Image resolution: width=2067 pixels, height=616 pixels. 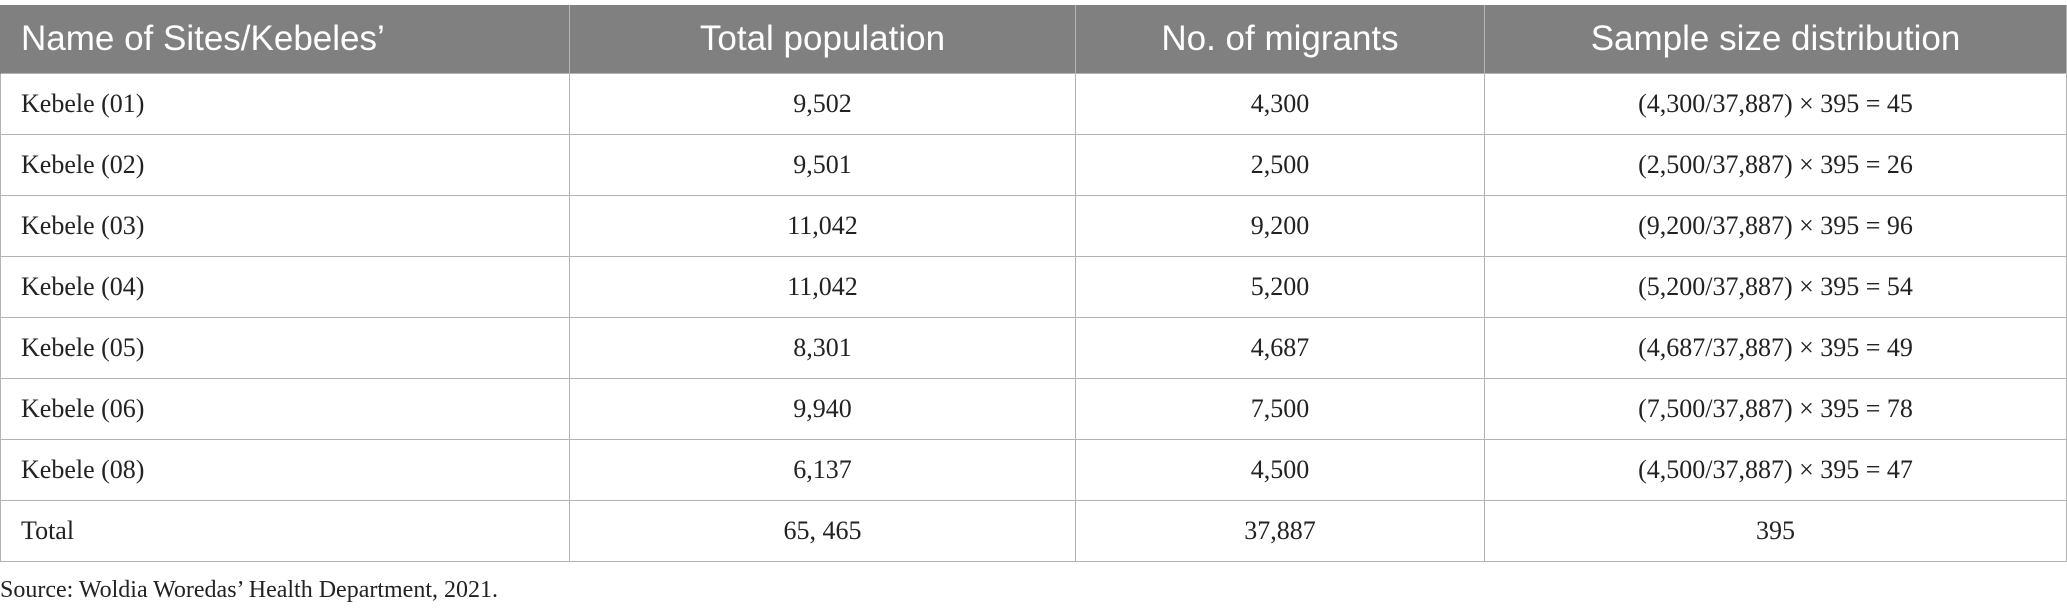 I want to click on cell-sample-size: (7,500/37,887) × 395 = 78, so click(x=1775, y=409).